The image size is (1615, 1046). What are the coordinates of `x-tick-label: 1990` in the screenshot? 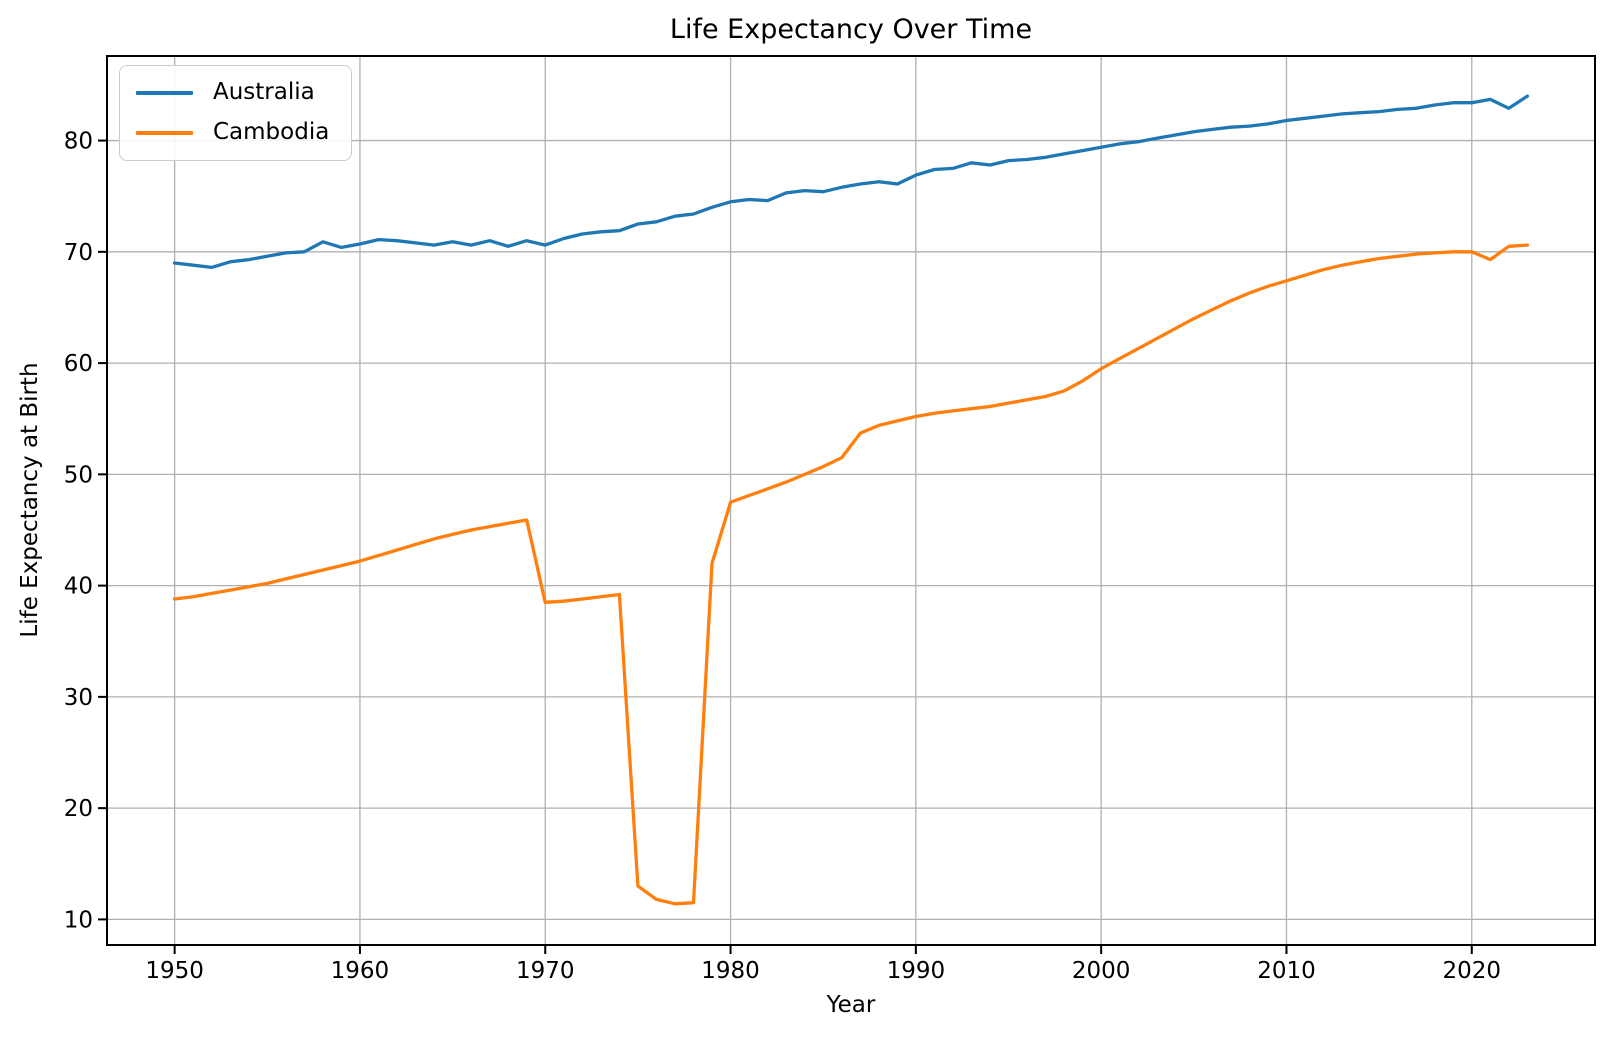 It's located at (916, 971).